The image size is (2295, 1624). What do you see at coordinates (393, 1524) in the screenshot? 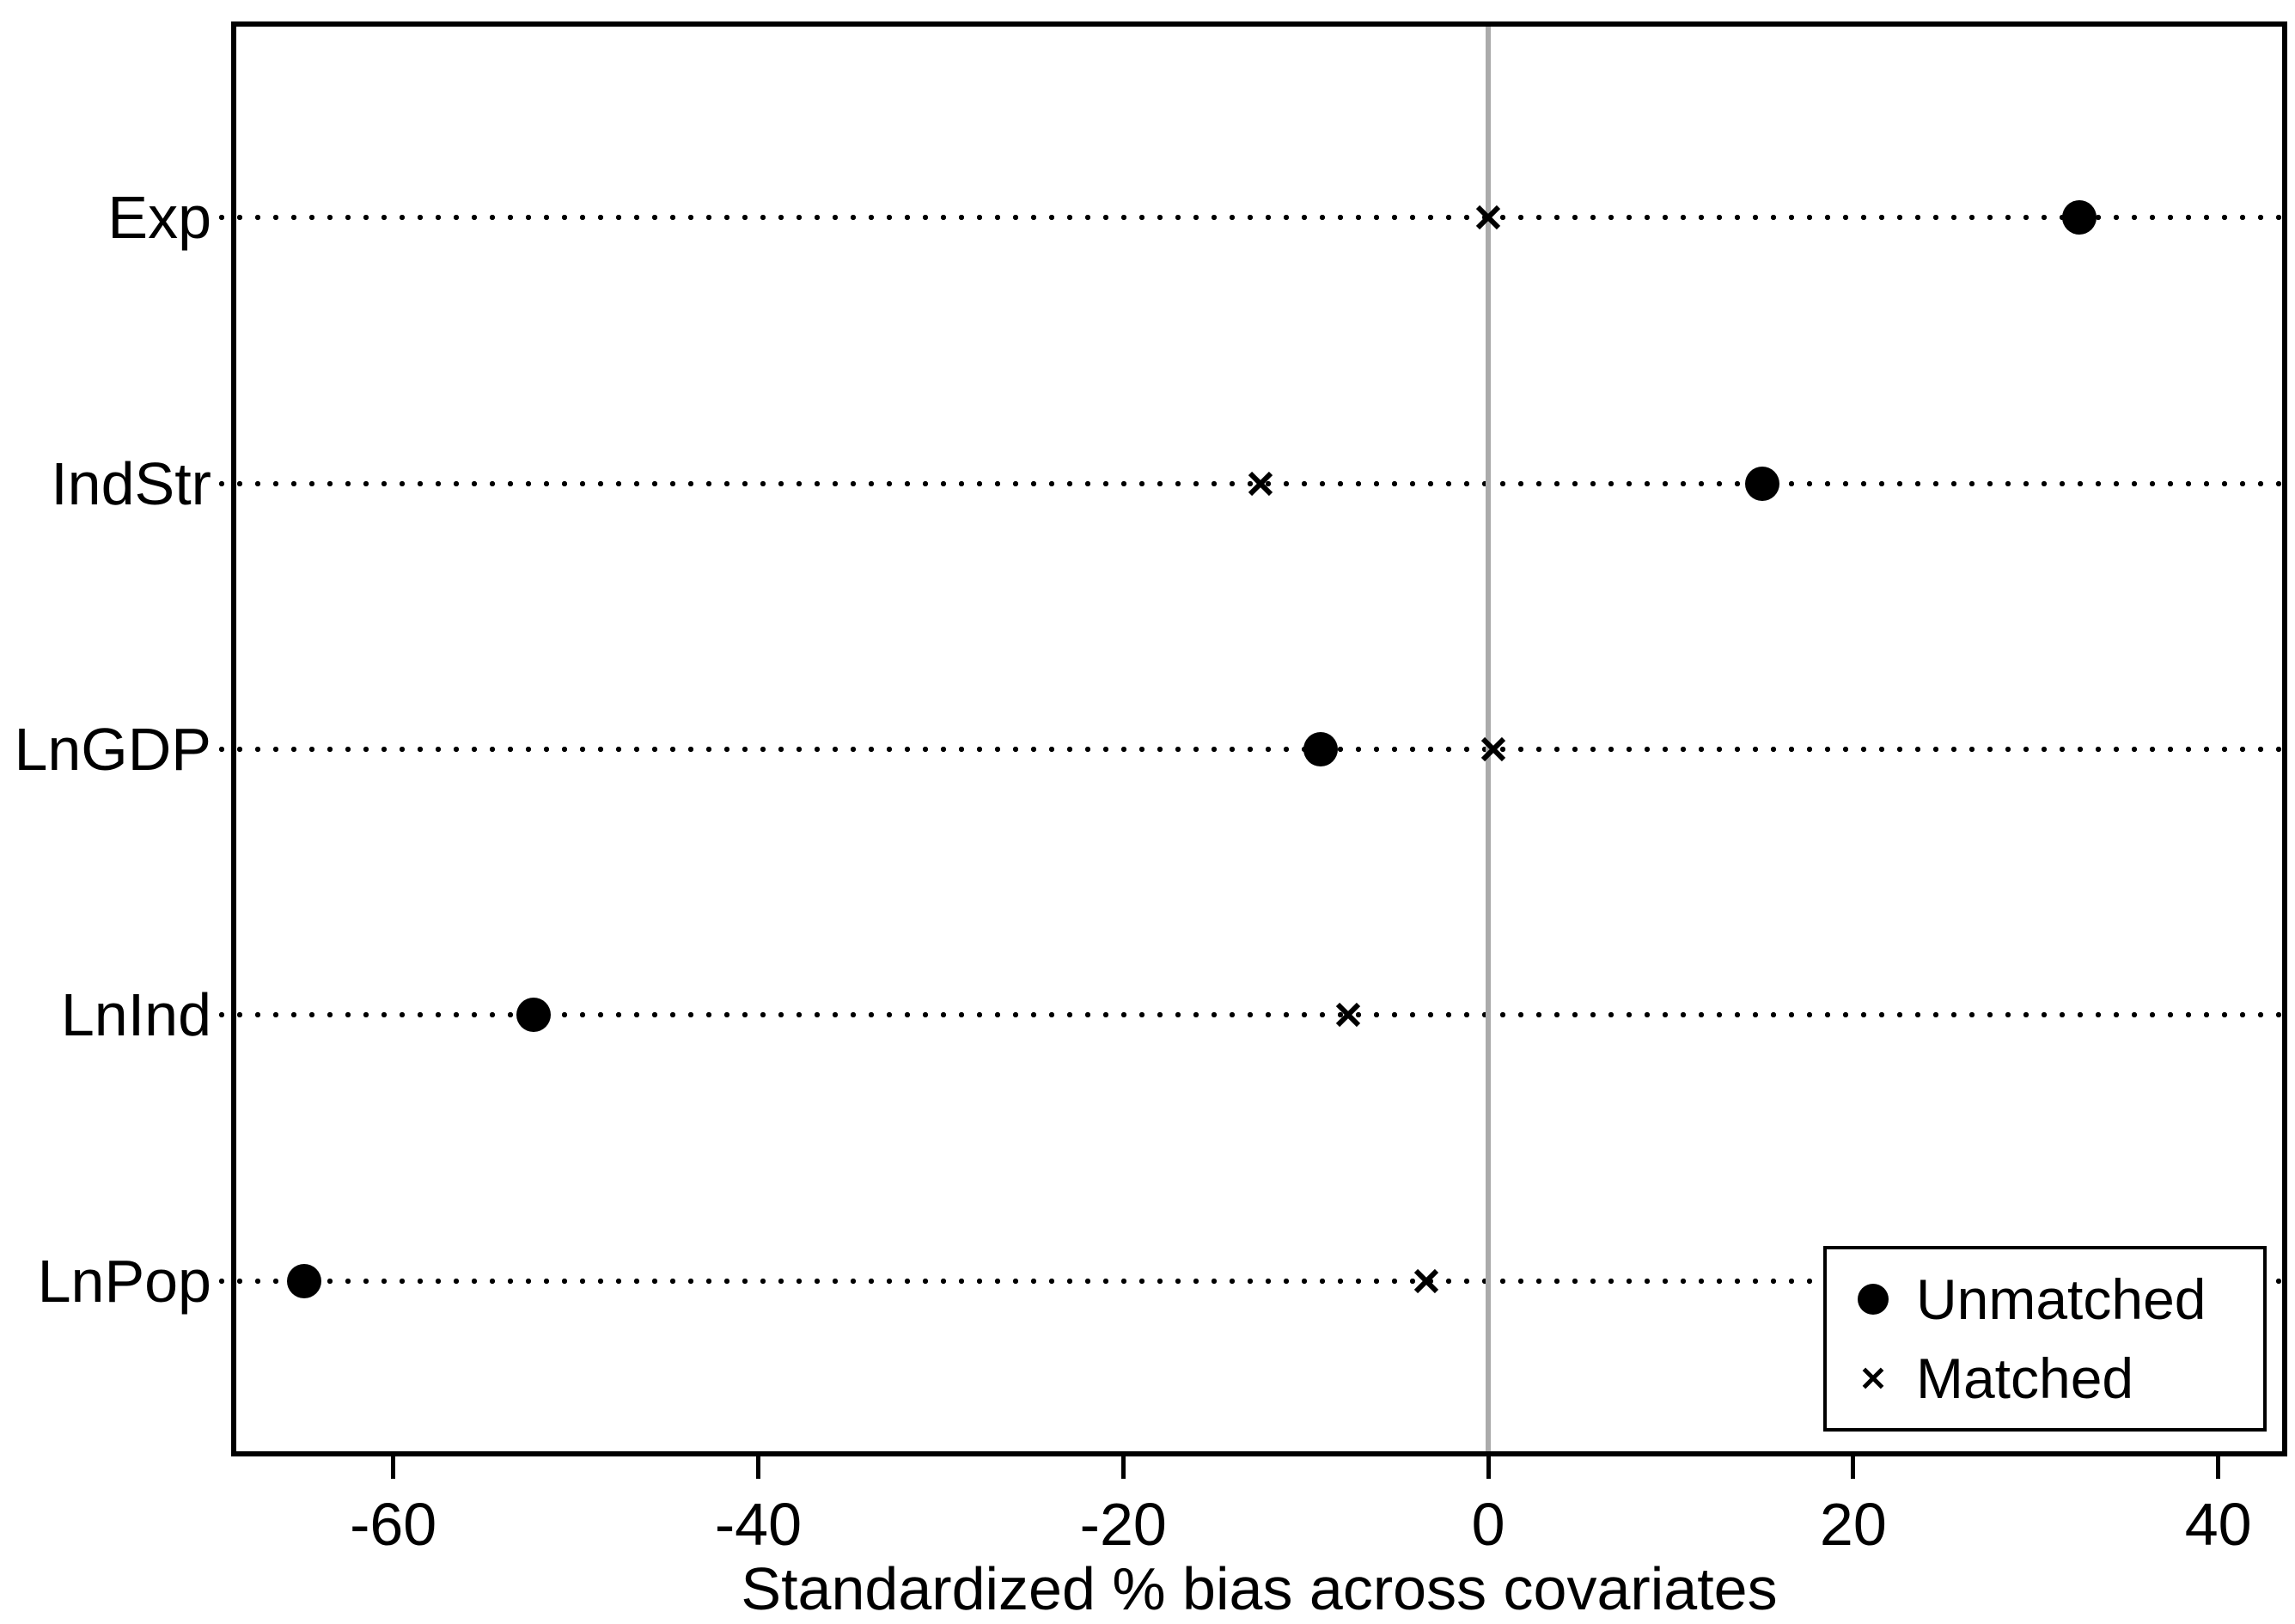
I see `x-tick-label: -60` at bounding box center [393, 1524].